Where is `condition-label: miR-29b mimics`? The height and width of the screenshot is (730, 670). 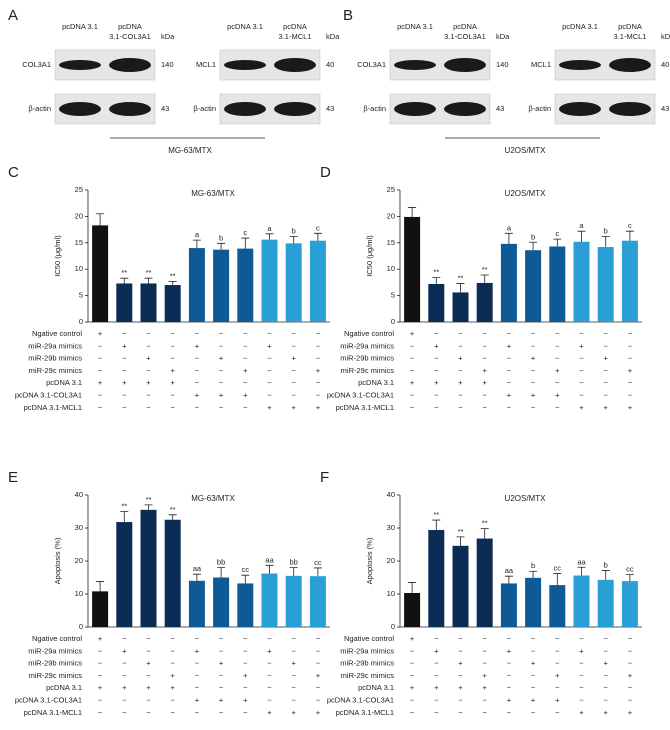 condition-label: miR-29b mimics is located at coordinates (55, 358).